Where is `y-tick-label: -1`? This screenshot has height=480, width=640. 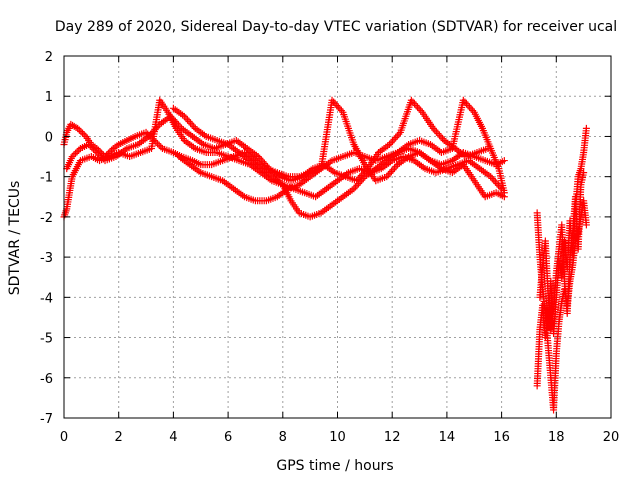
y-tick-label: -1 is located at coordinates (46, 178).